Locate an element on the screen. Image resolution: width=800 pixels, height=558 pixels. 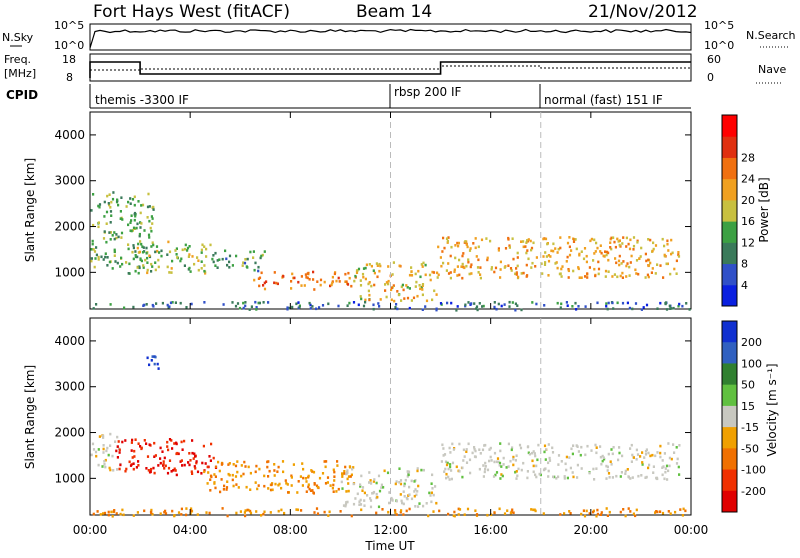
power-colorbar-label: Power [dB] is located at coordinates (764, 209).